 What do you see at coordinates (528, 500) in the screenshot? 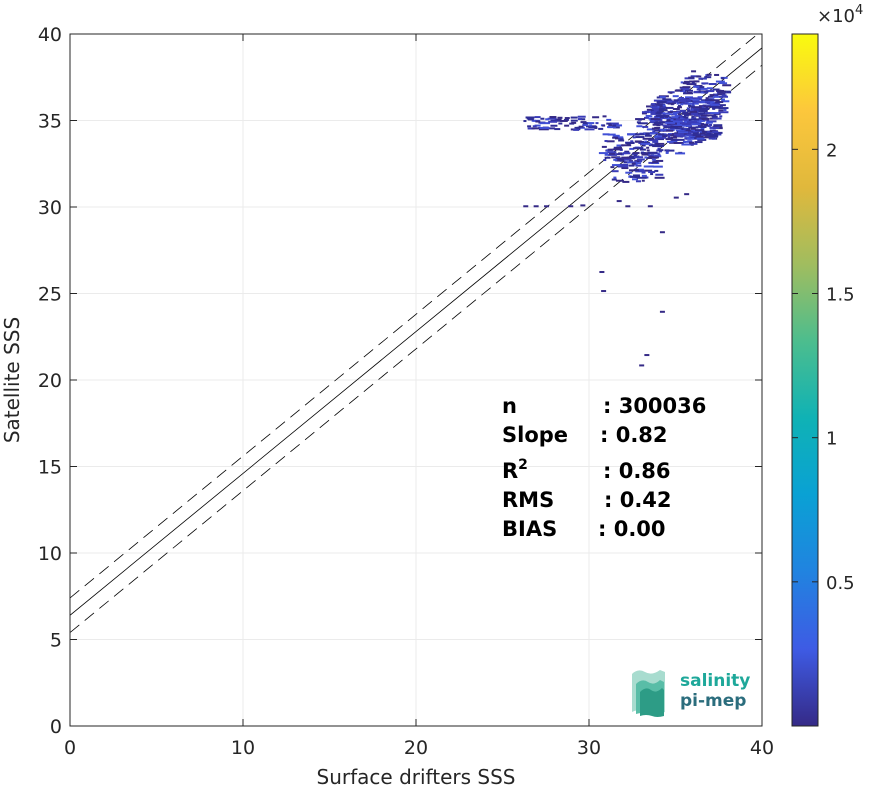
I see `stats-label: RMS` at bounding box center [528, 500].